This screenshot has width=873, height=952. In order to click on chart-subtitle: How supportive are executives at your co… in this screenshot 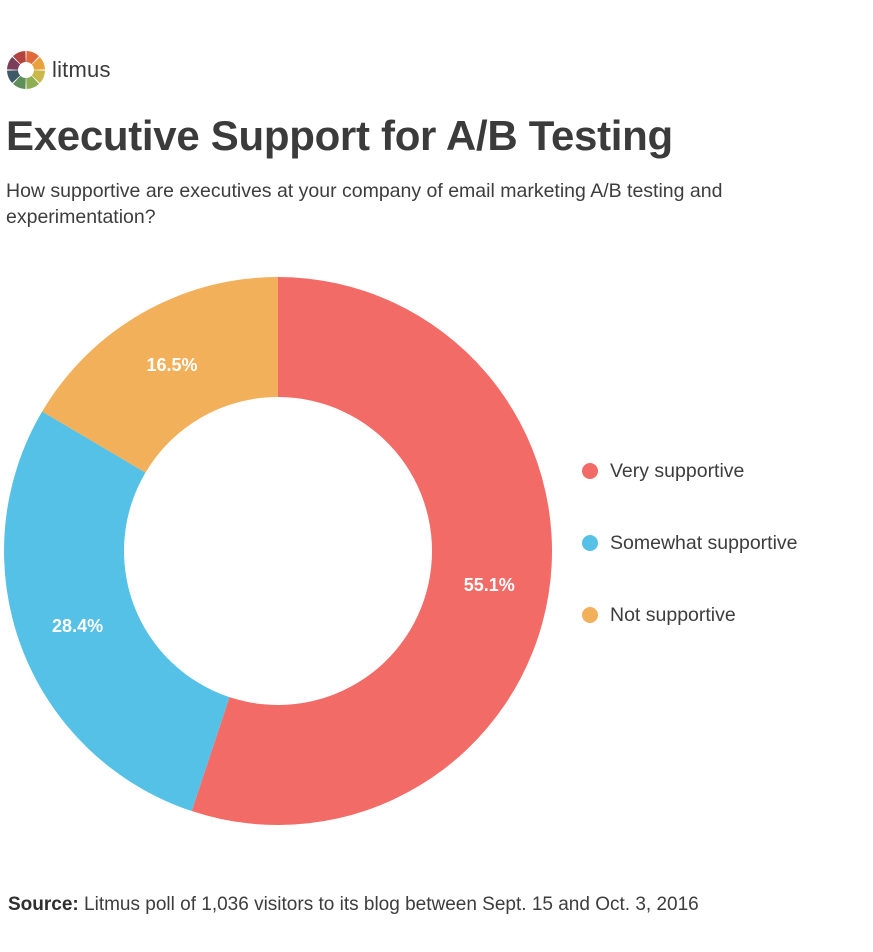, I will do `click(364, 204)`.